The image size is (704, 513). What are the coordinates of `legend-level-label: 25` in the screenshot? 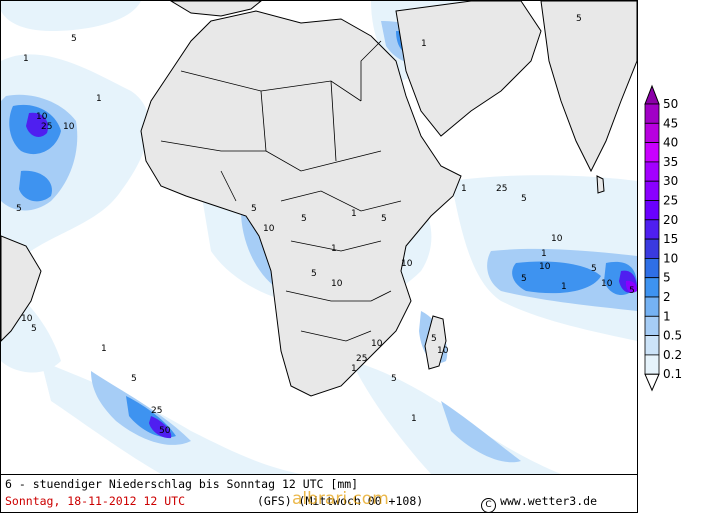 It's located at (670, 201).